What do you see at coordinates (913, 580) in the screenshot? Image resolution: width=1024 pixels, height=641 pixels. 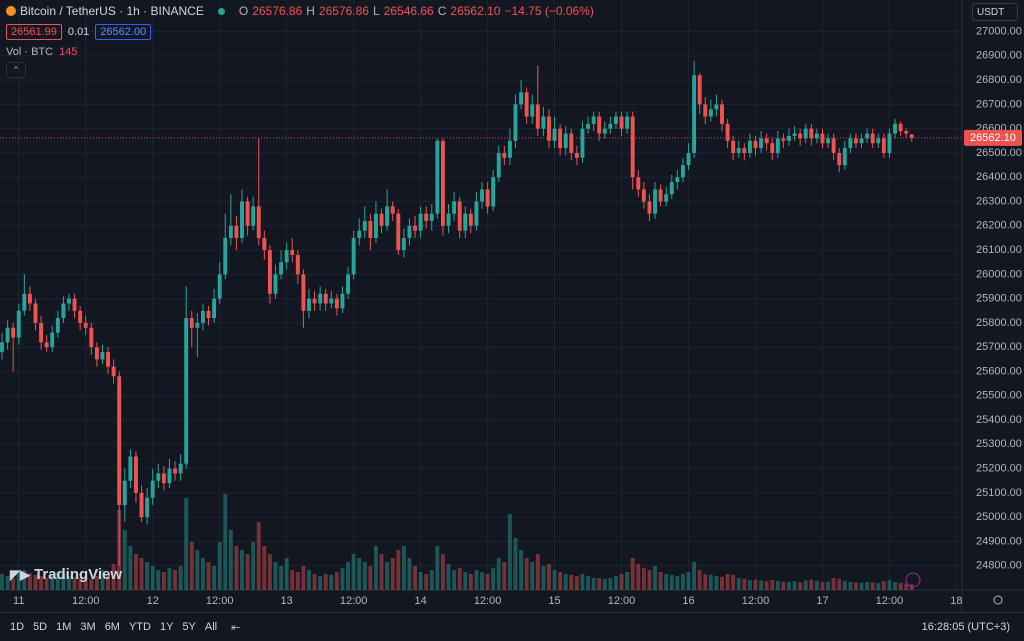 I see `alert-icon` at bounding box center [913, 580].